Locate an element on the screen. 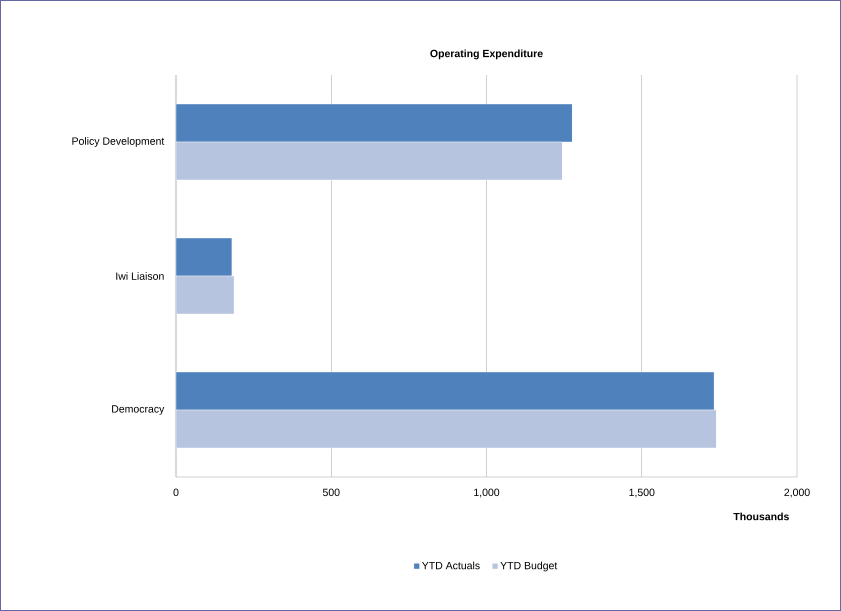 The width and height of the screenshot is (841, 611). legend-label: YTD Actuals is located at coordinates (451, 566).